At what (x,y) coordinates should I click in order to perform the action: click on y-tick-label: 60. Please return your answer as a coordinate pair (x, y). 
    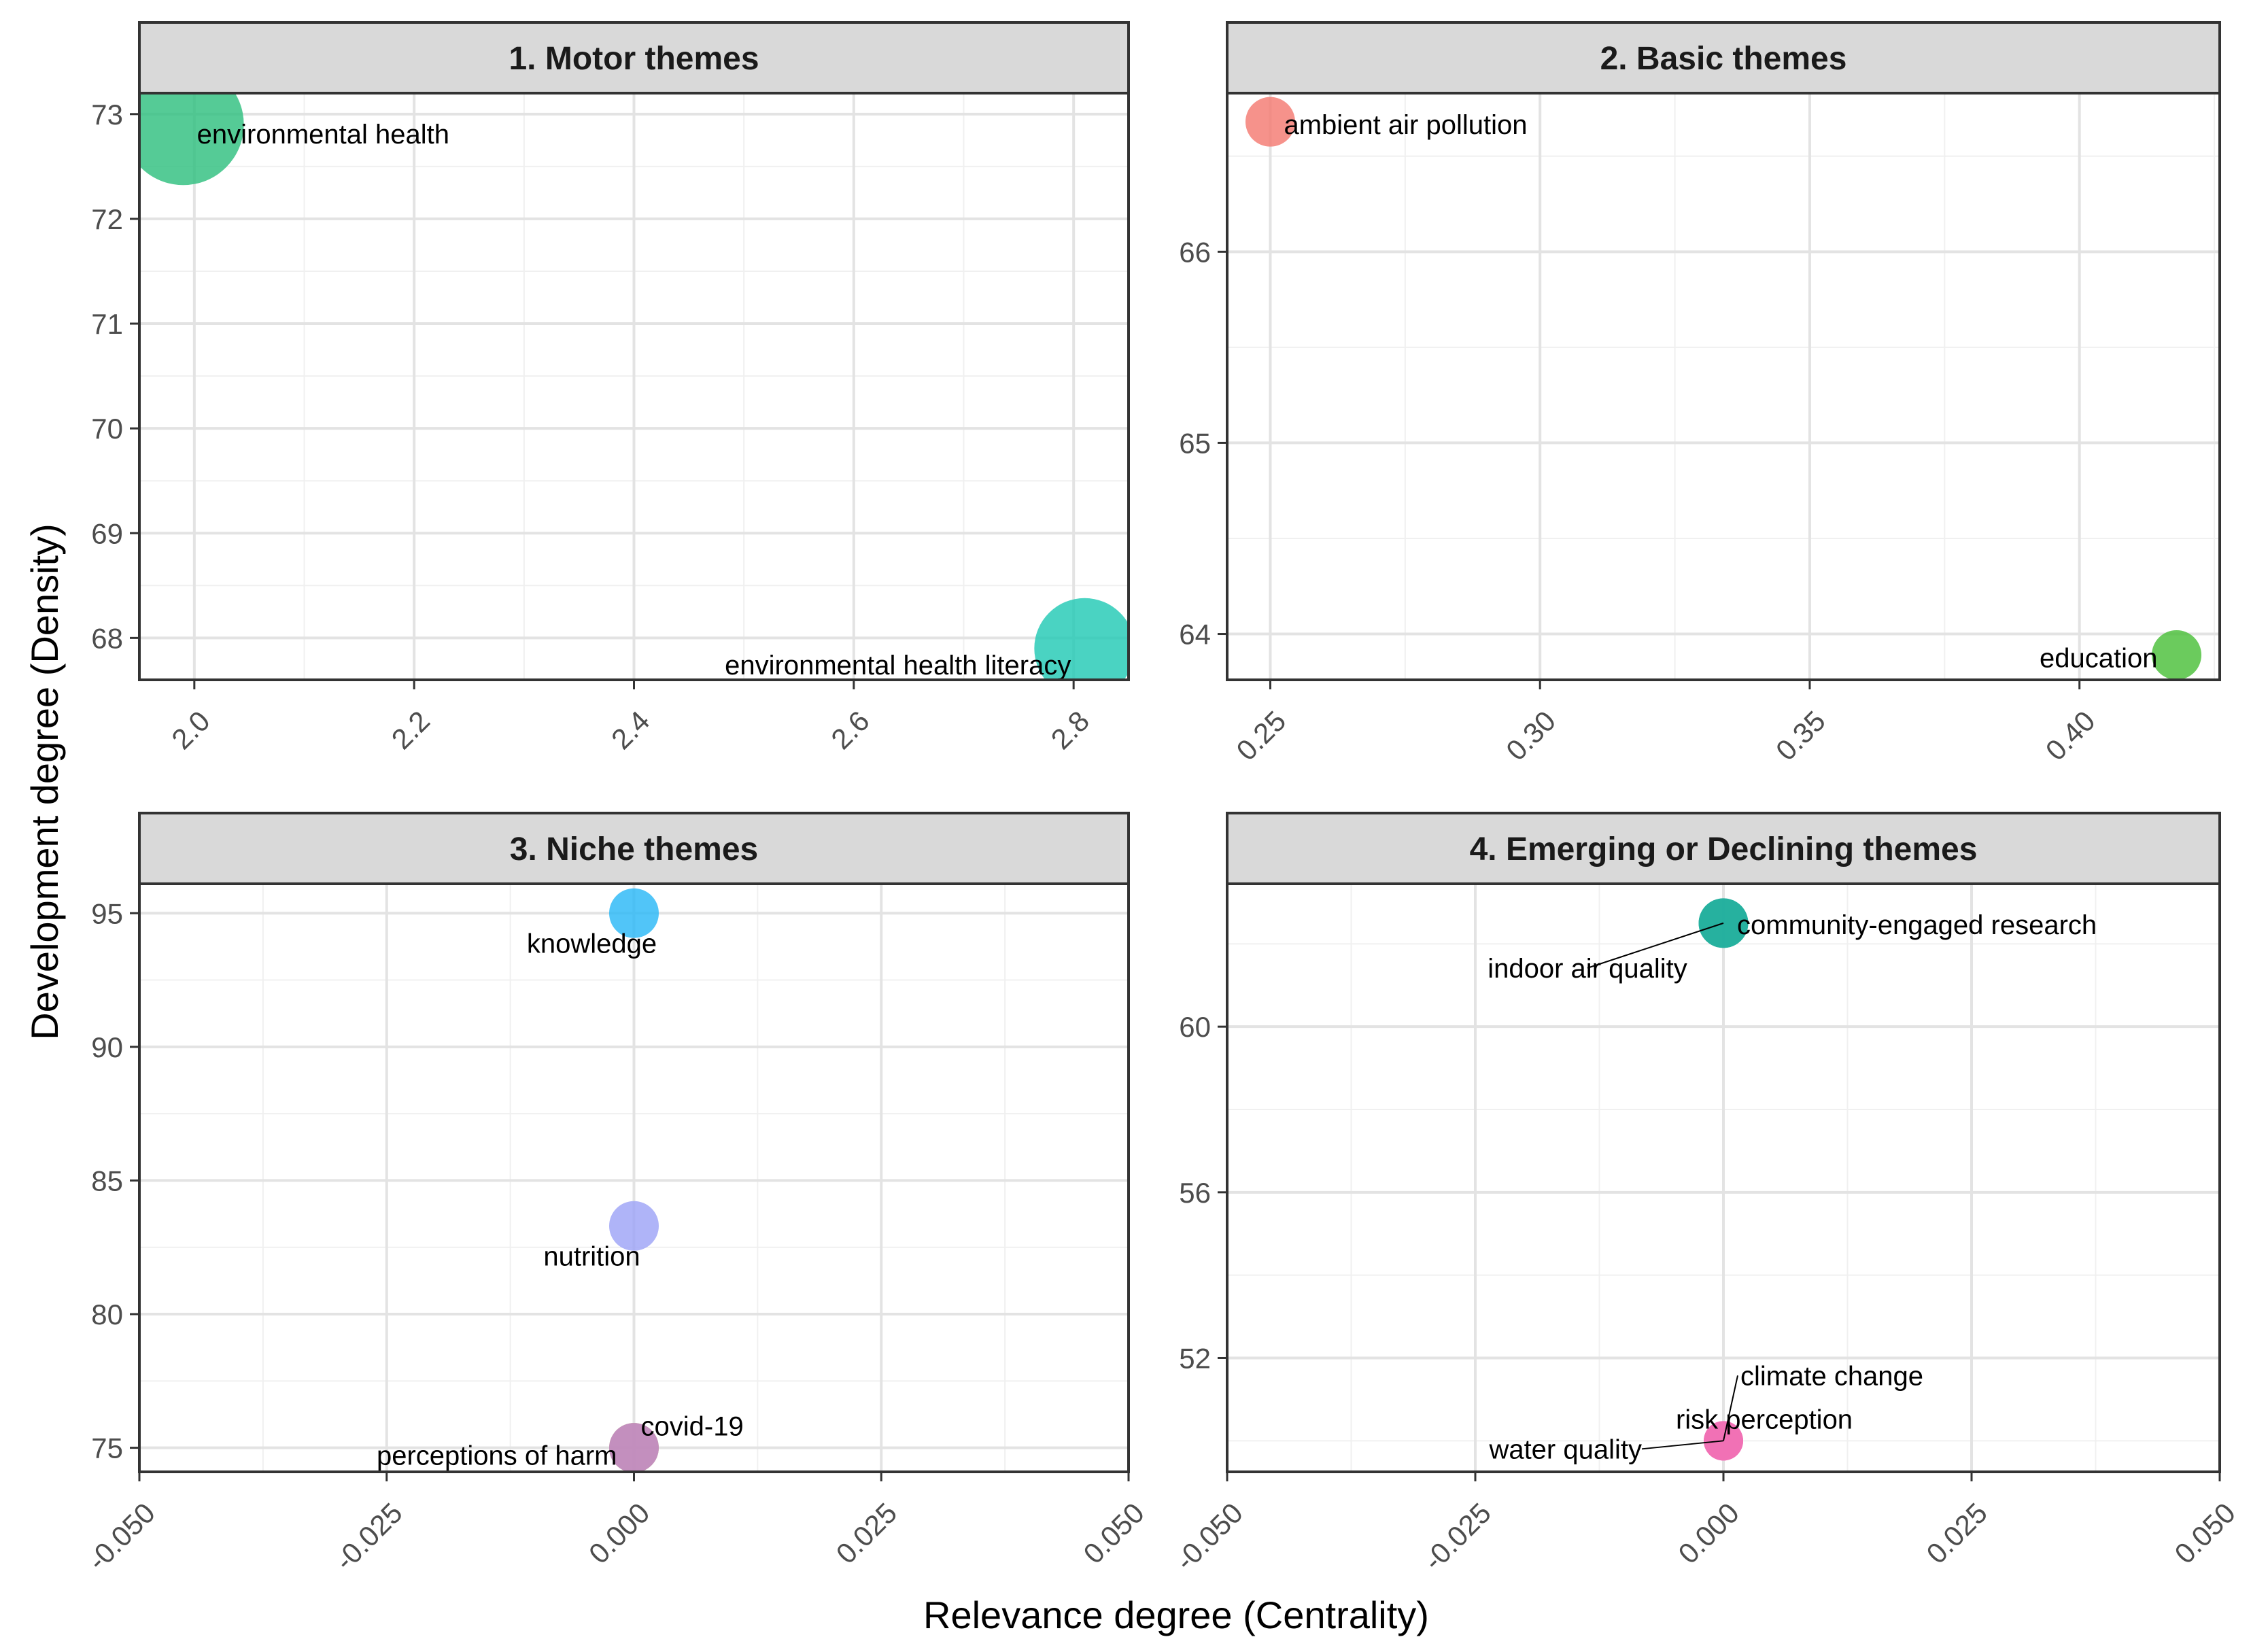
    Looking at the image, I should click on (1195, 1027).